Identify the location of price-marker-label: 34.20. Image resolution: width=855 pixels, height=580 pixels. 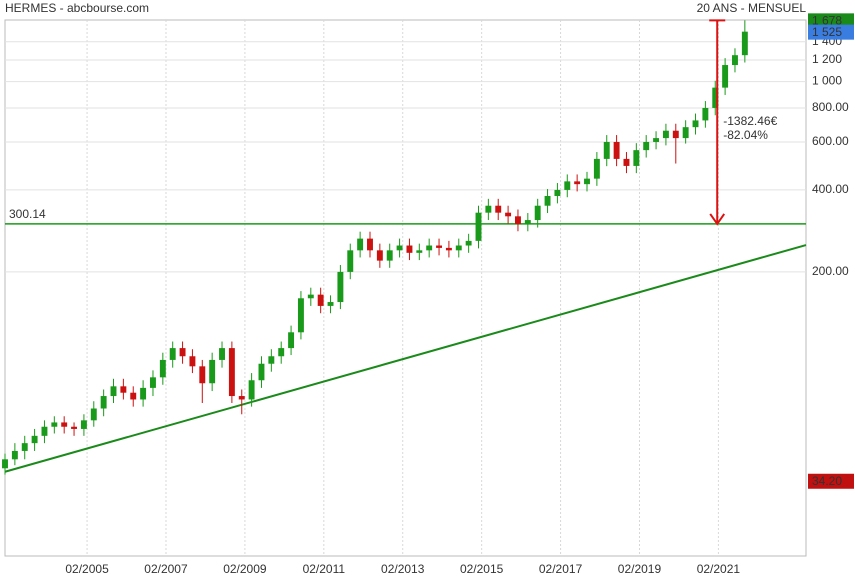
(827, 481).